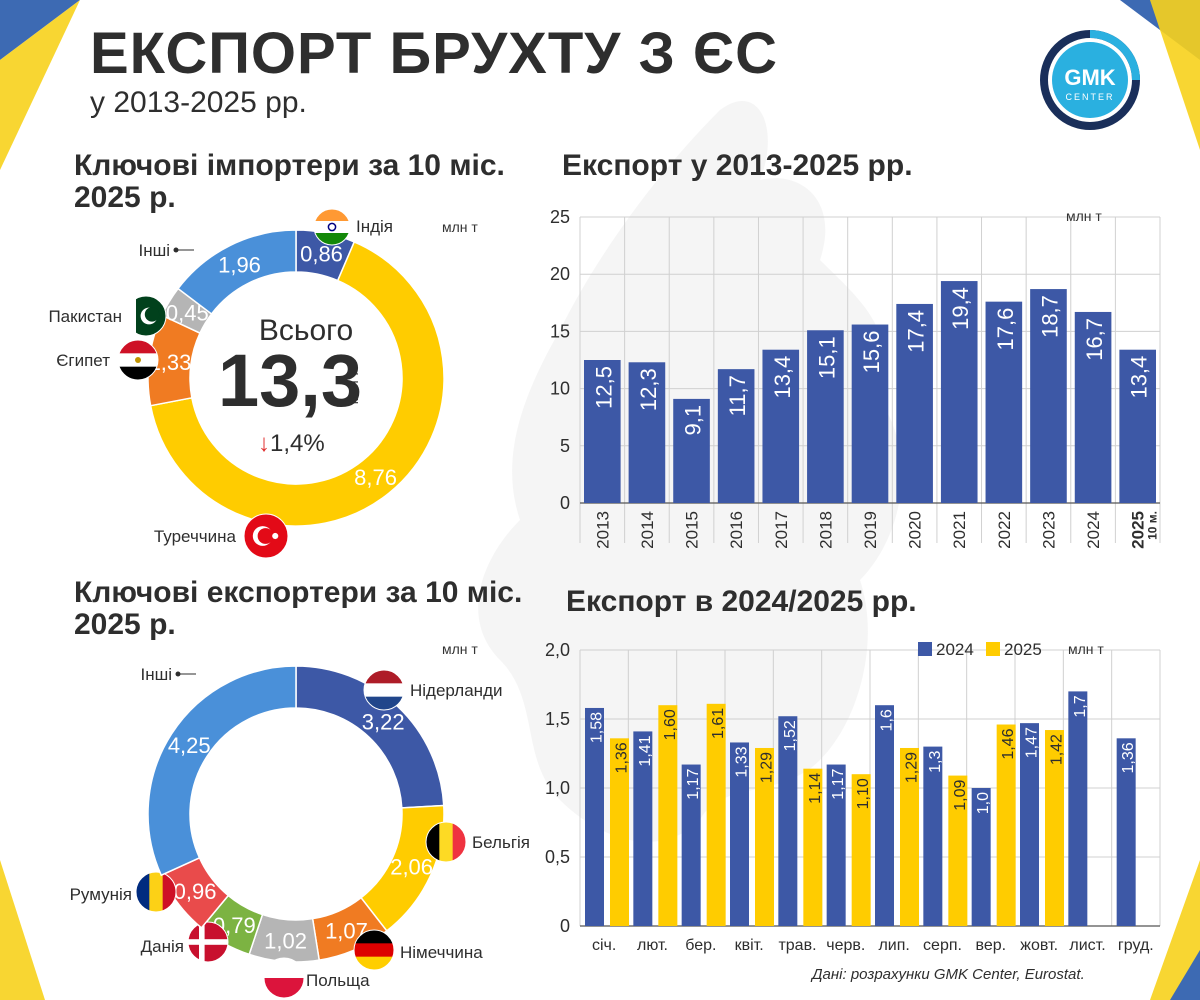 This screenshot has width=1200, height=1000. I want to click on slice-category-label-2: Єгипет, so click(83, 360).